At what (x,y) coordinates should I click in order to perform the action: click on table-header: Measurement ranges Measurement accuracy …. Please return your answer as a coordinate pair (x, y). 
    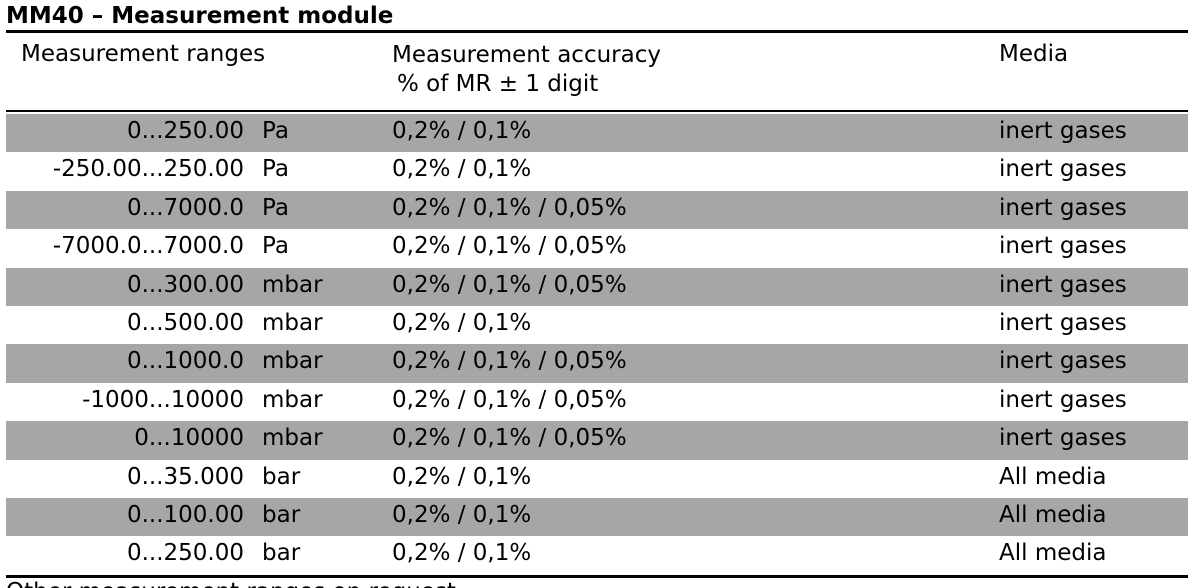
    Looking at the image, I should click on (597, 71).